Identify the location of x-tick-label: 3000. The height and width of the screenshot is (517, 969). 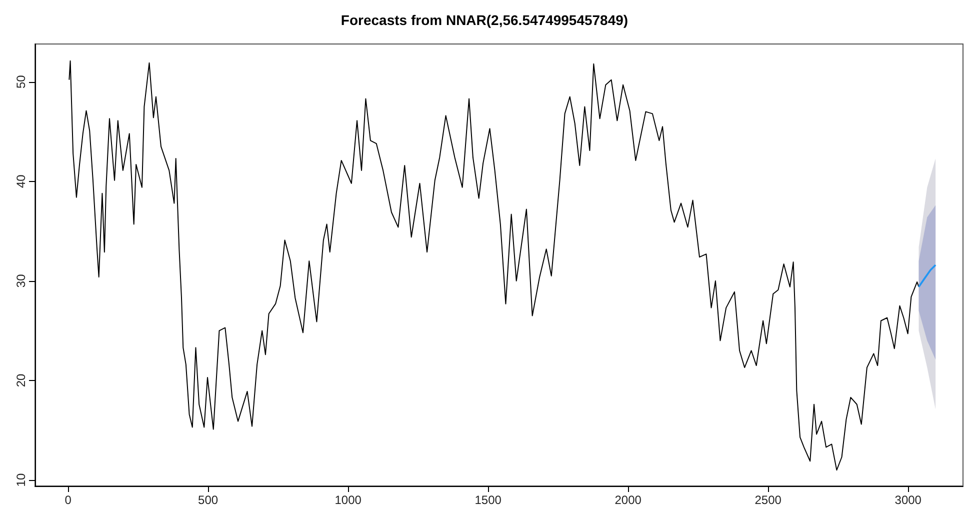
(908, 500).